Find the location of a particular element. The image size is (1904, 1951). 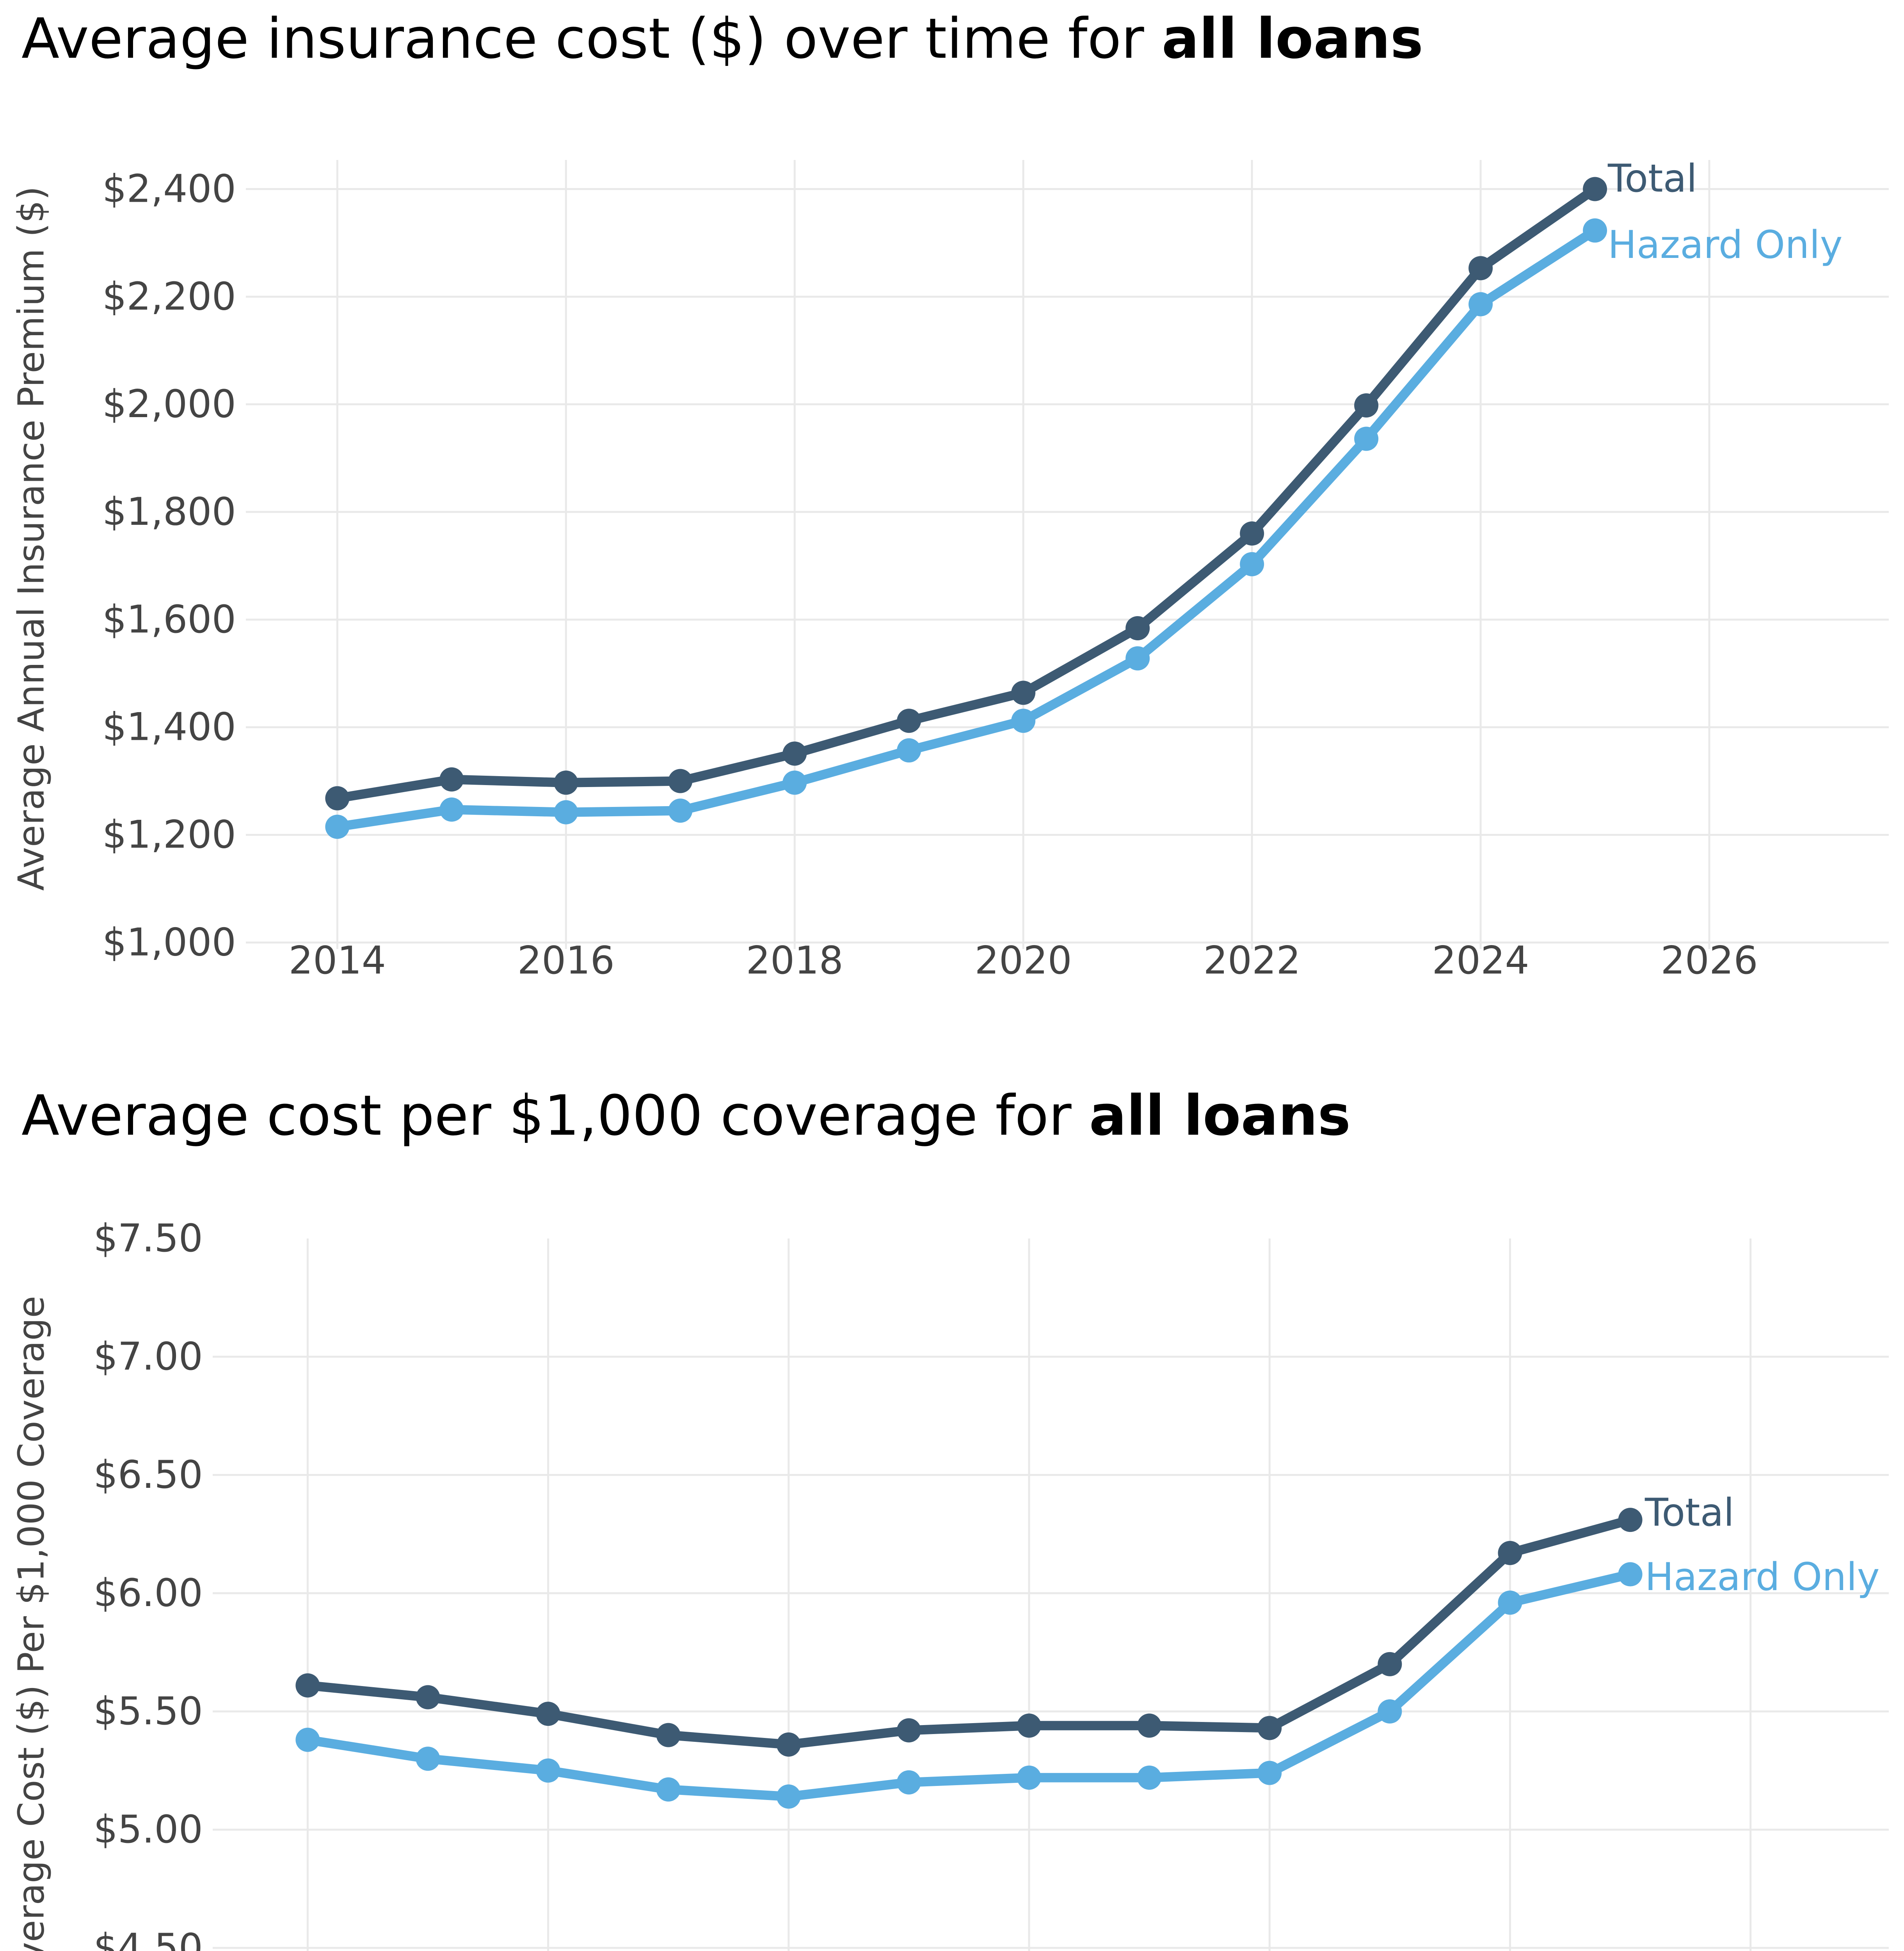

x-tick-label: 2024 is located at coordinates (1480, 960).